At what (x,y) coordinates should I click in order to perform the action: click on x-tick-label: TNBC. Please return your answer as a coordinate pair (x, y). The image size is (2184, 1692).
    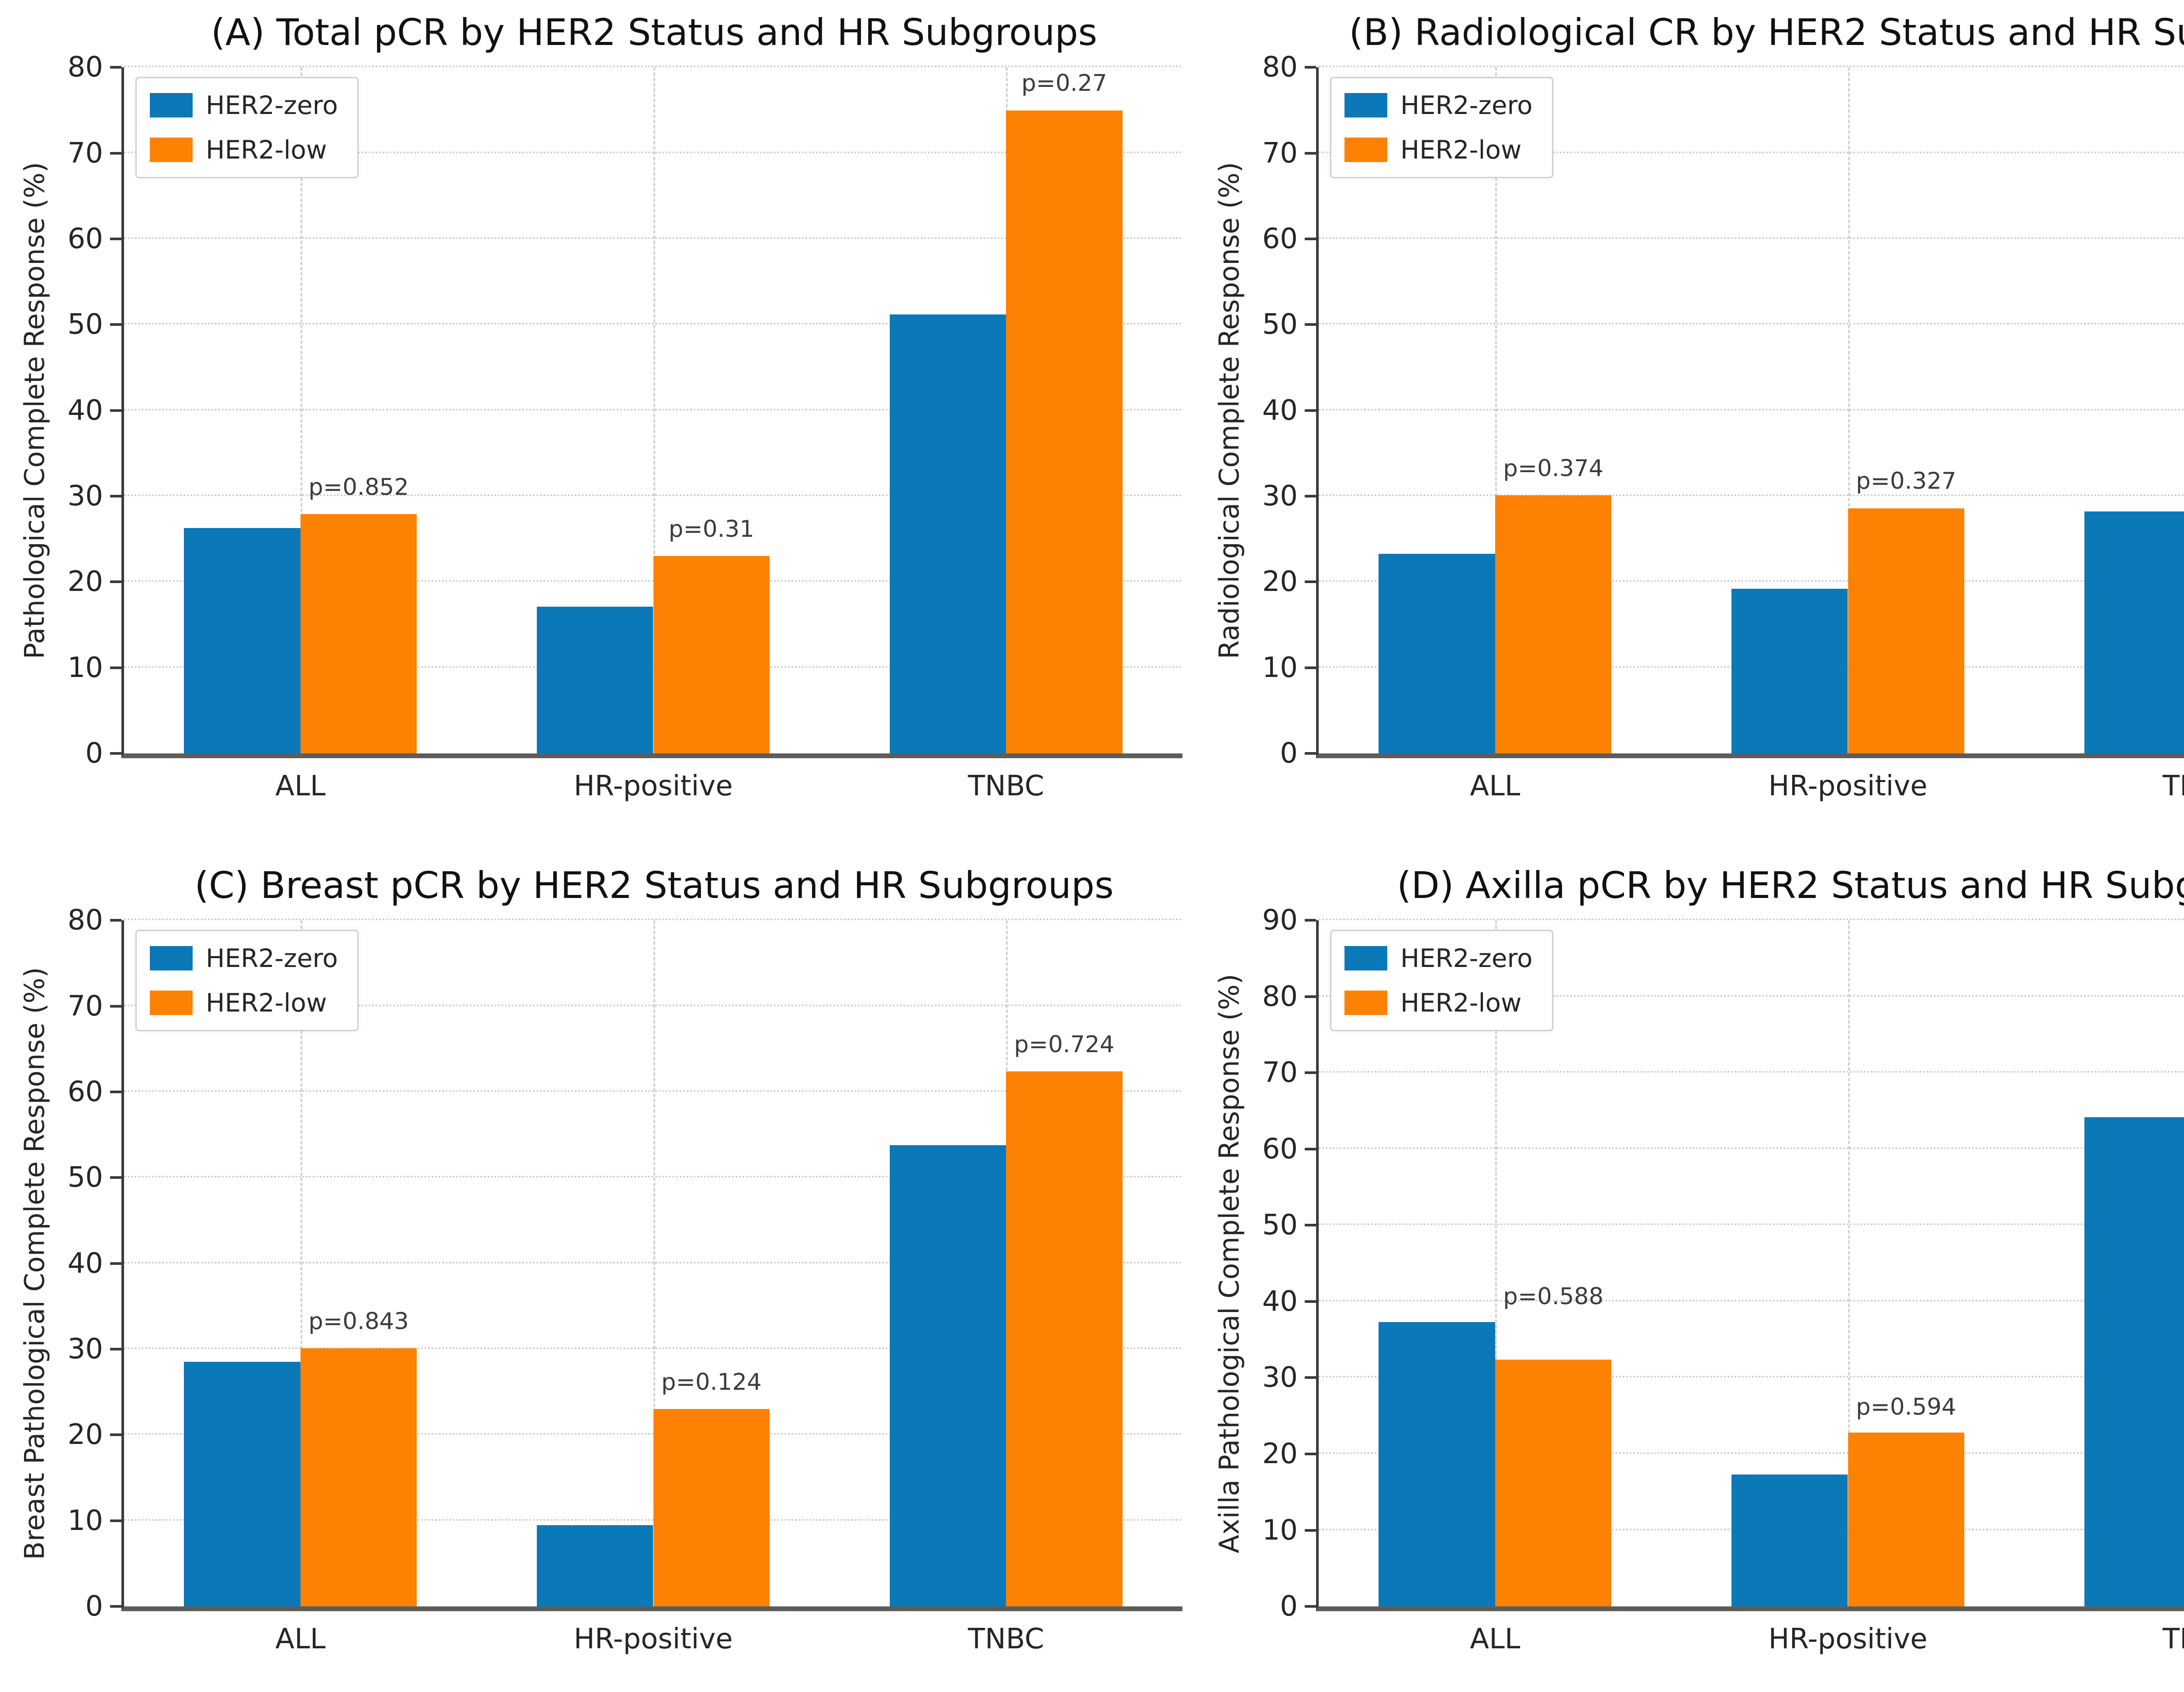
    Looking at the image, I should click on (2173, 786).